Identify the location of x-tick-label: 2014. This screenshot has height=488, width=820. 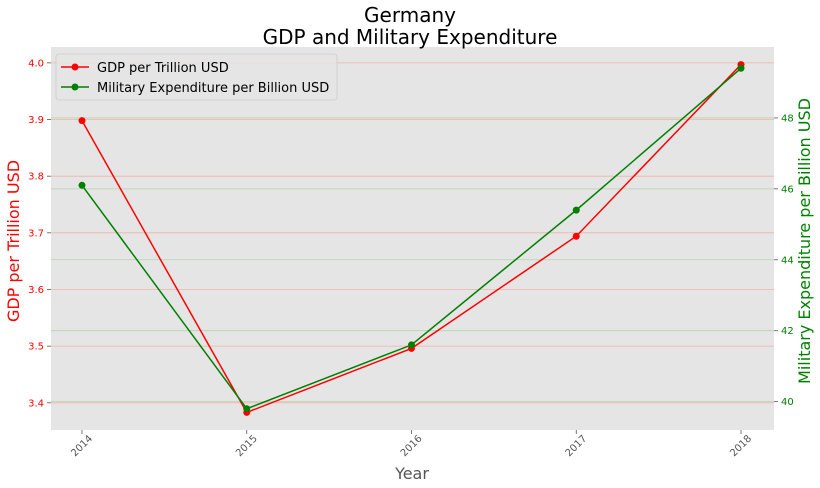
(82, 446).